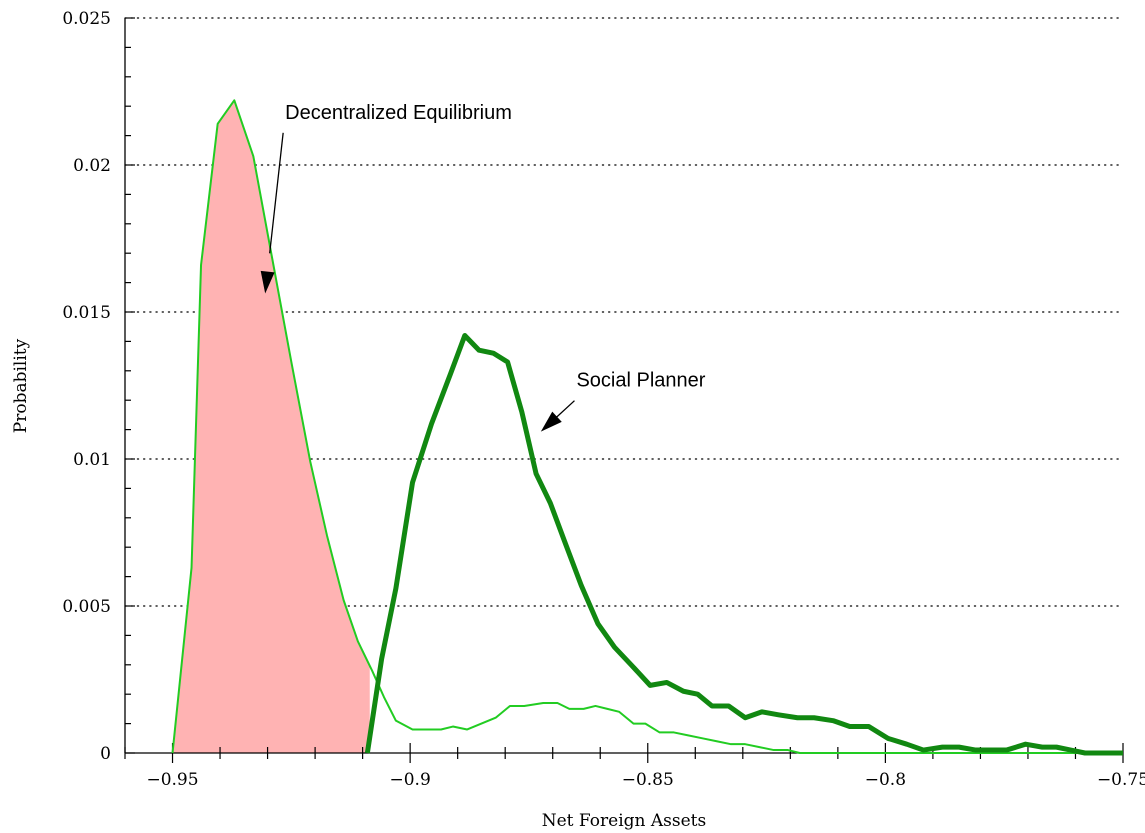  I want to click on y-axis-label: Probability, so click(21, 385).